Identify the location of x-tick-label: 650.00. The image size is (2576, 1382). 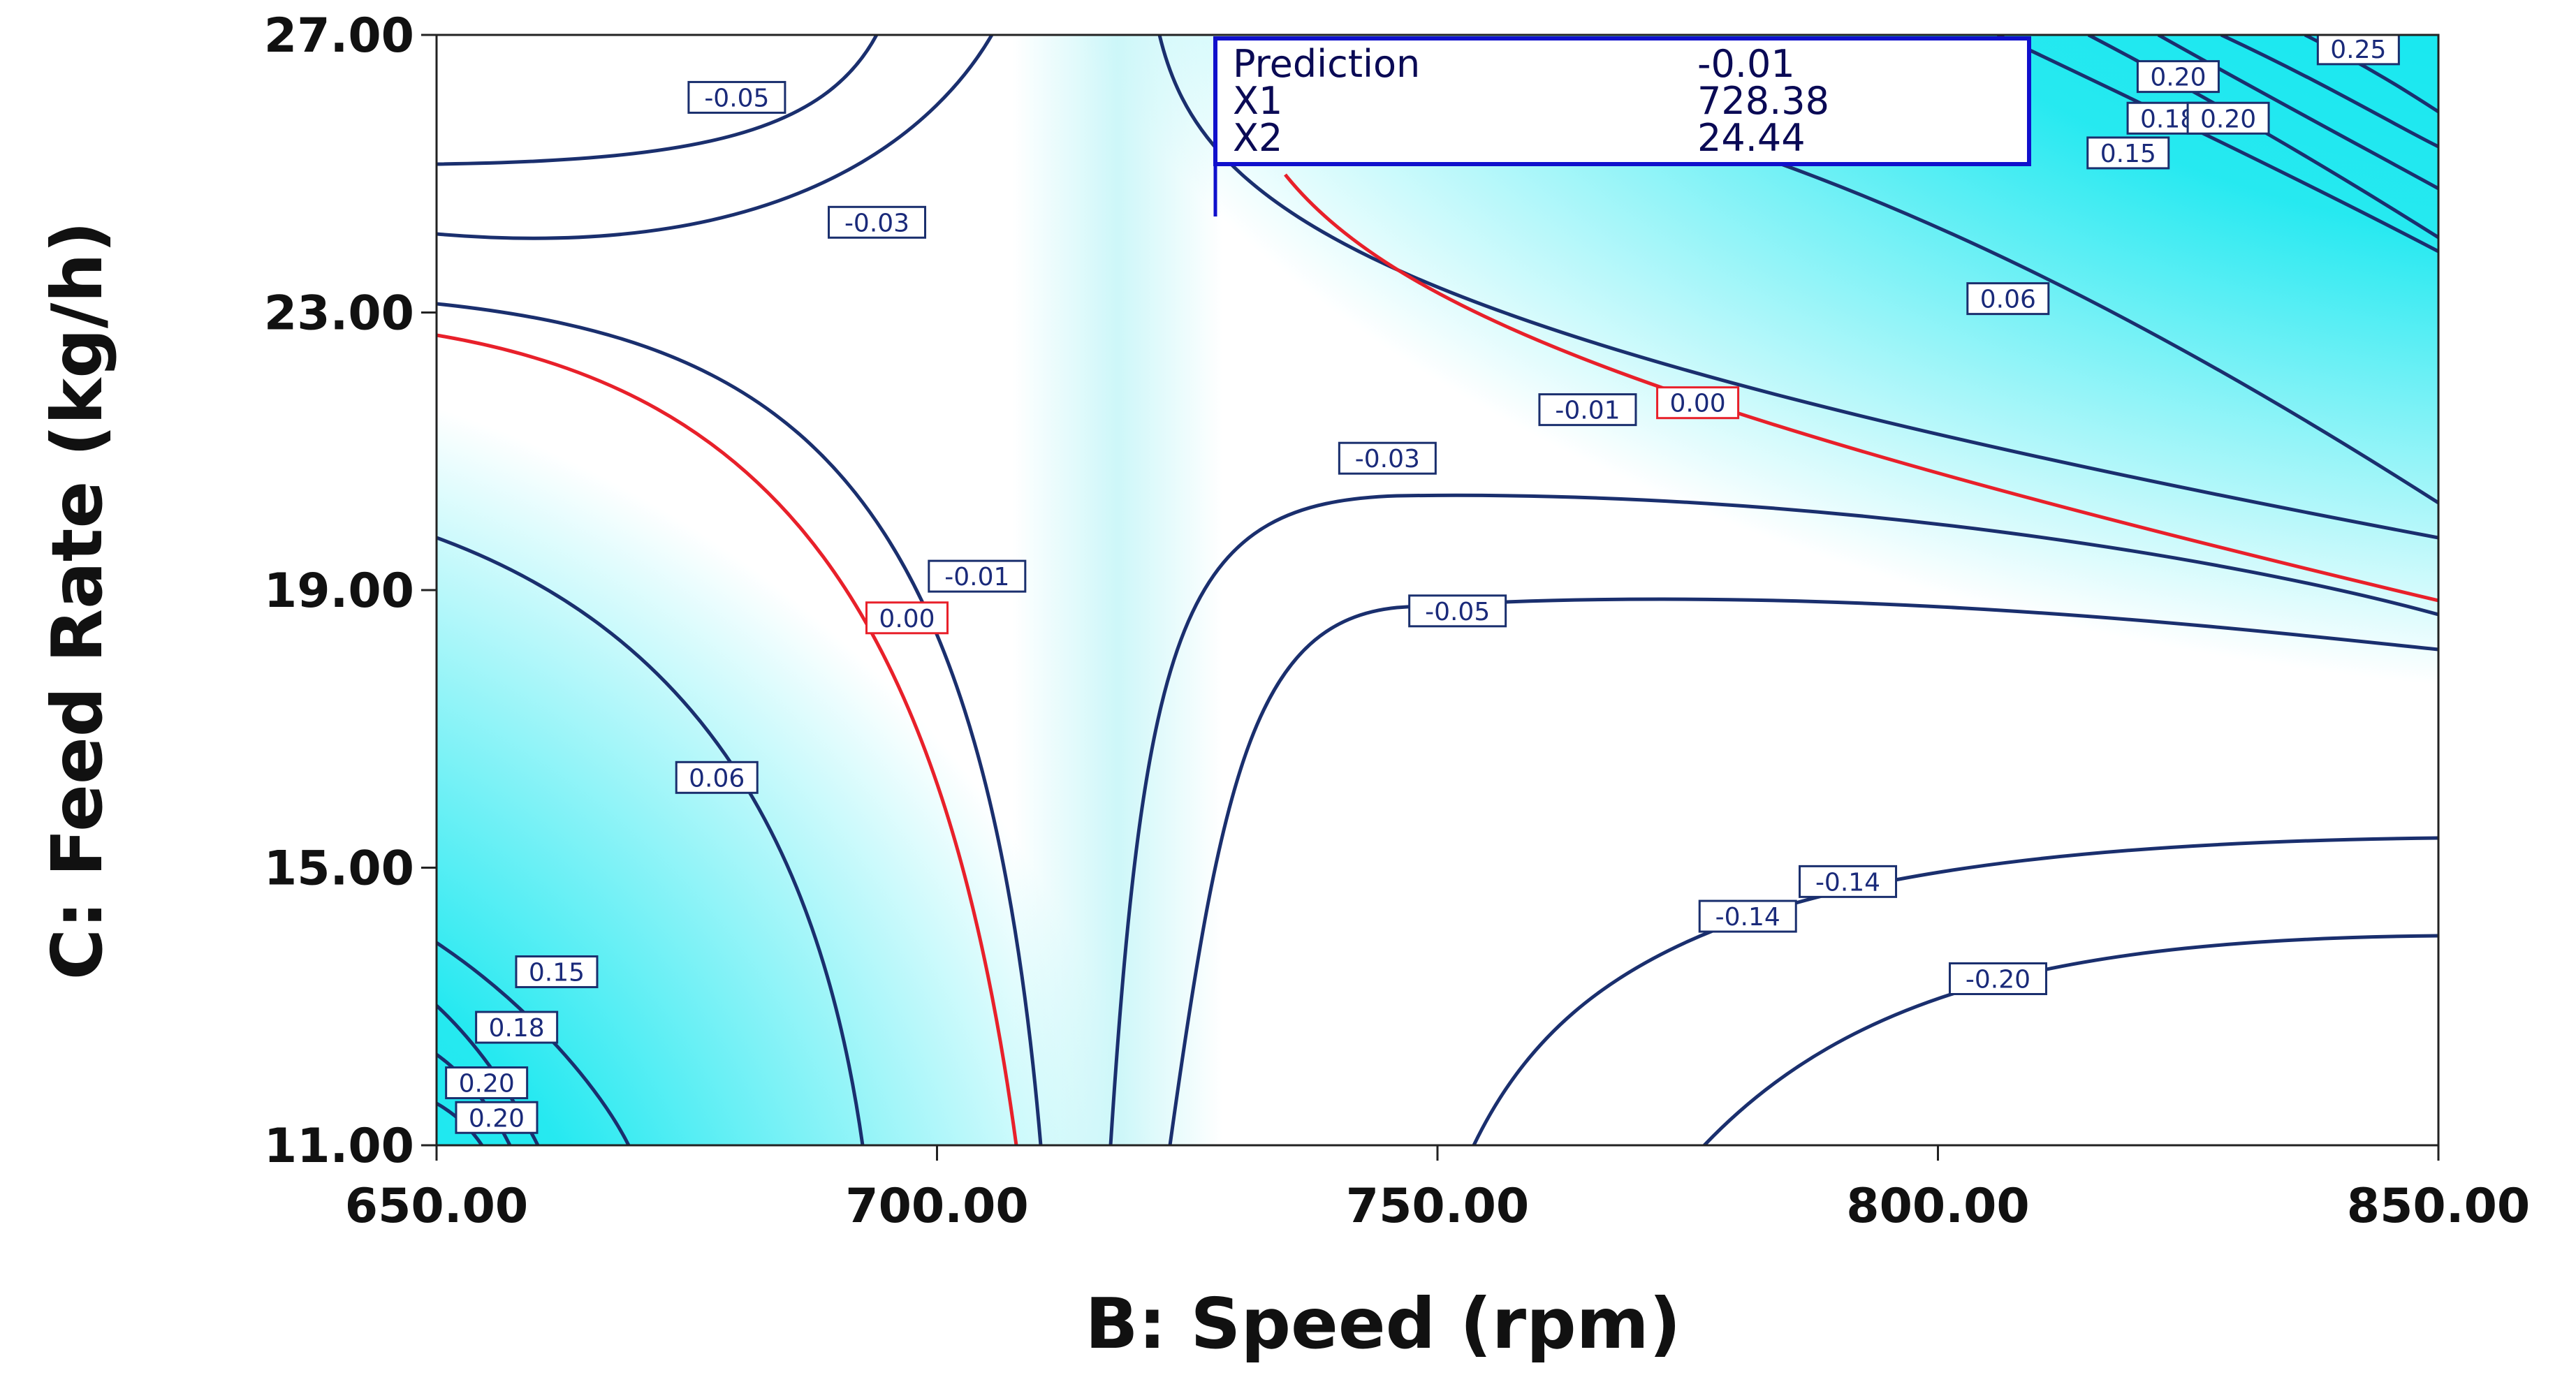
(436, 1206).